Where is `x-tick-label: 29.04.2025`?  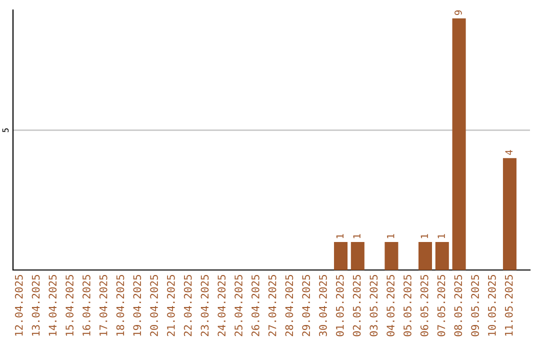 x-tick-label: 29.04.2025 is located at coordinates (306, 305).